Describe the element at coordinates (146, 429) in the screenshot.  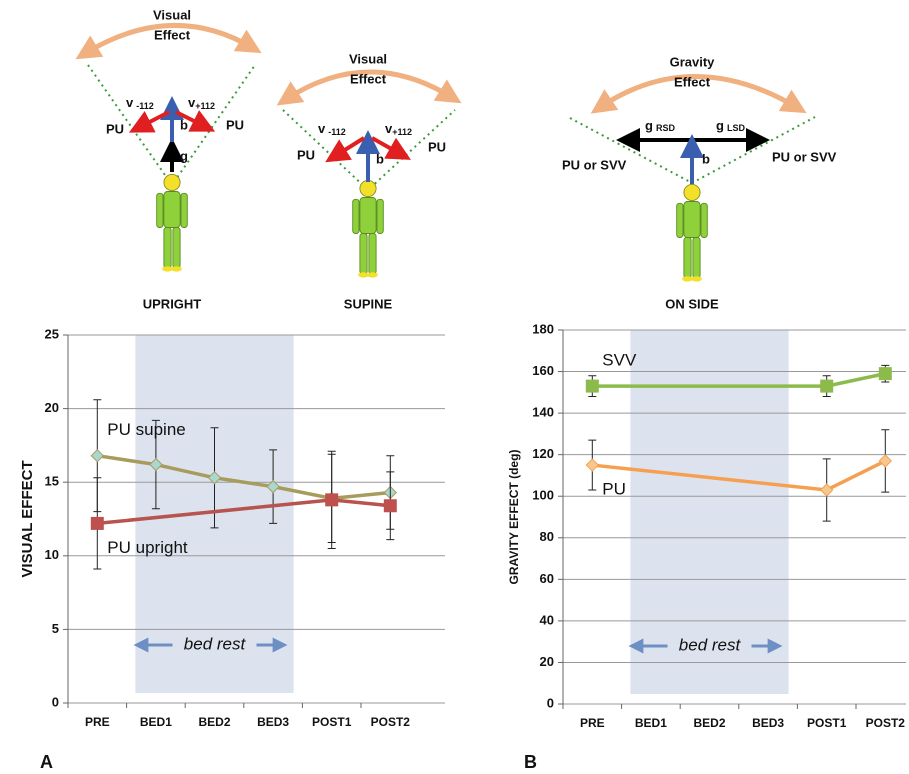
I see `series-label: PU supine` at that location.